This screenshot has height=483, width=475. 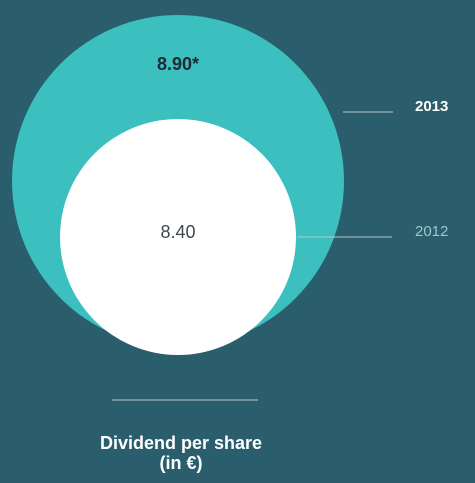 I want to click on chart-title: (in €), so click(x=181, y=463).